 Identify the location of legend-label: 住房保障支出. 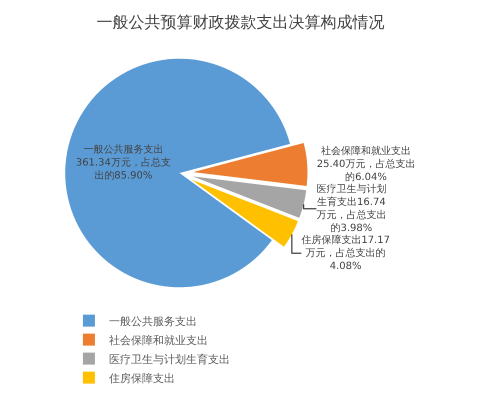
(141, 378).